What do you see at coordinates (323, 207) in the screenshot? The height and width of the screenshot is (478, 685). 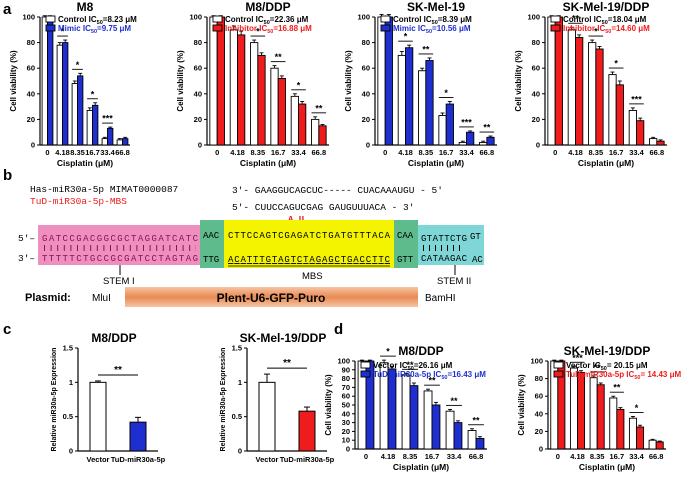 I see `mbs-target-sequence: 5'- CUUCCAGUCGAG GAUGUUUACA - 3'` at bounding box center [323, 207].